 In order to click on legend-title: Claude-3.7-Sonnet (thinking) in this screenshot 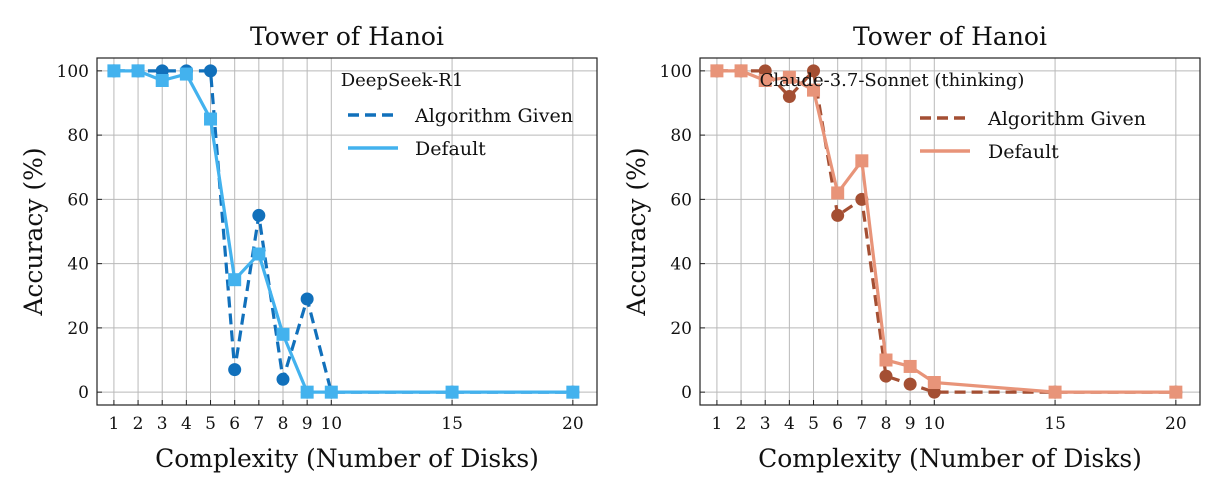, I will do `click(892, 80)`.